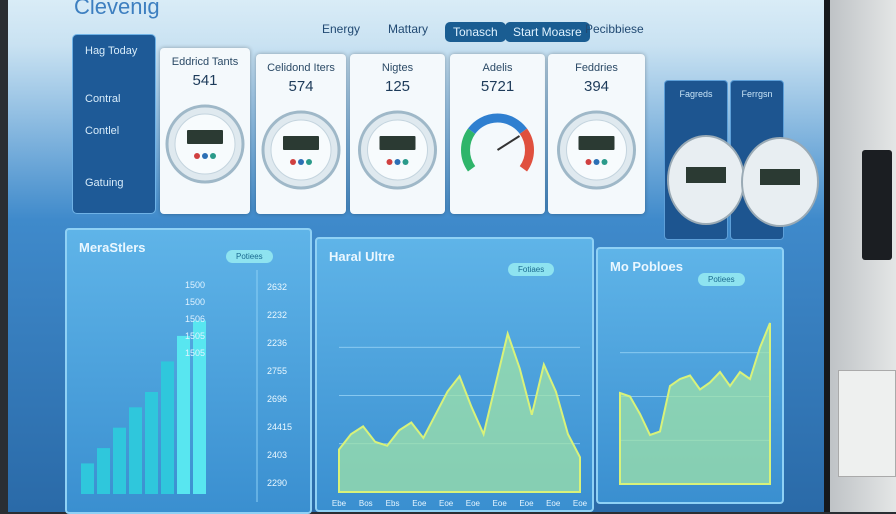 This screenshot has height=514, width=896. I want to click on logo: Clevenig, so click(117, 9).